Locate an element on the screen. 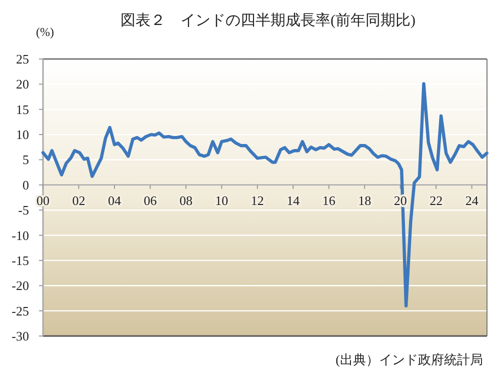 The image size is (504, 383). x-tick-label: 22 is located at coordinates (436, 200).